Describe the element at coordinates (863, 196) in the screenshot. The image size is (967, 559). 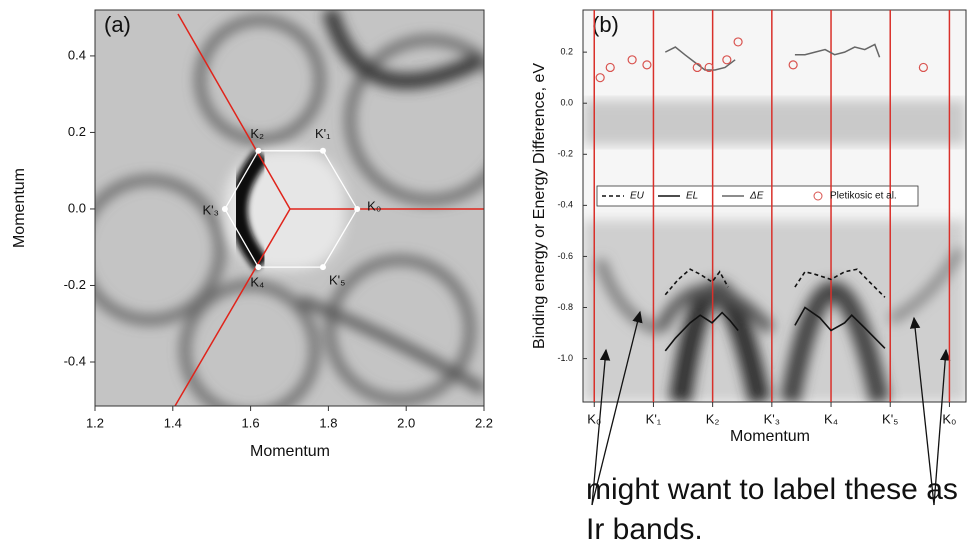
I see `legend-label: Pletikosic et al.` at that location.